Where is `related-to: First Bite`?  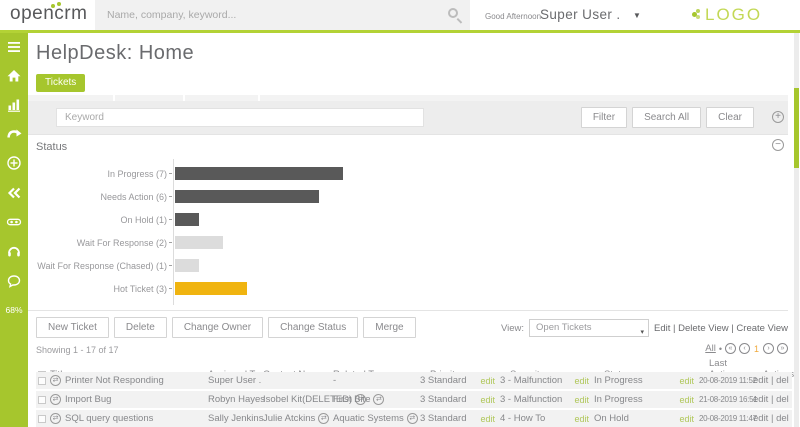 related-to: First Bite is located at coordinates (352, 399).